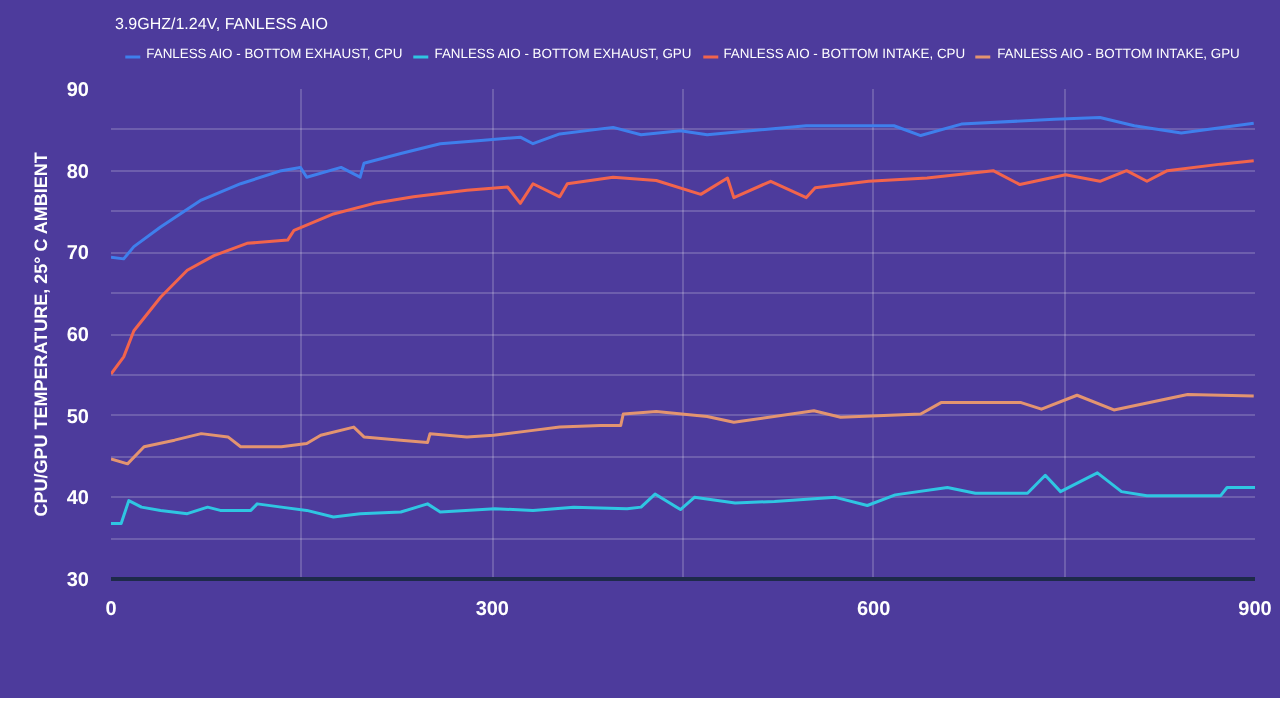 Image resolution: width=1280 pixels, height=720 pixels. I want to click on y-tick-label: 40, so click(78, 499).